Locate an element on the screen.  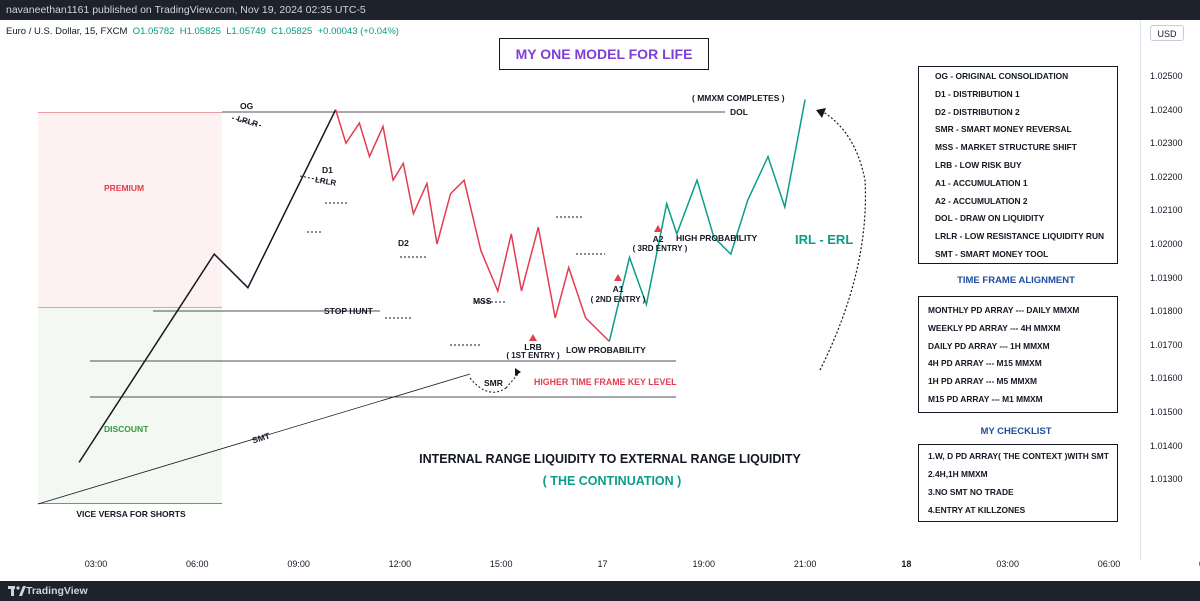
checklist-title: MY CHECKLIST is located at coordinates (1016, 431).